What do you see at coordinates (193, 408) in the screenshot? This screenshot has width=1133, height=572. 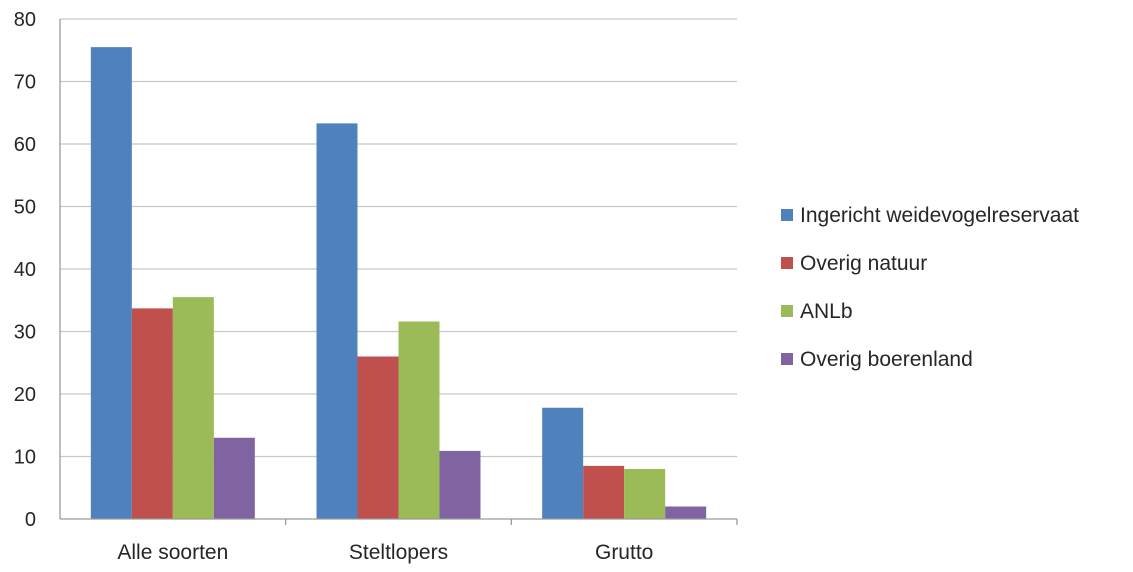 I see `bar-anlb-alle-soorten` at bounding box center [193, 408].